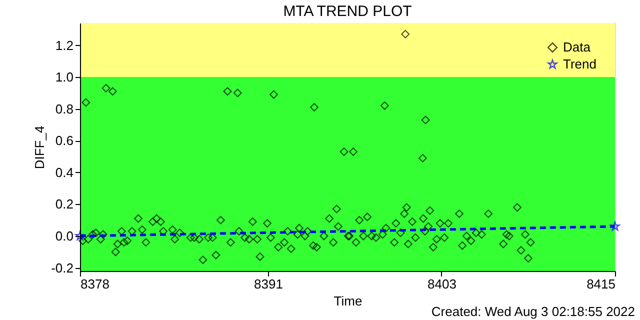  Describe the element at coordinates (64, 45) in the screenshot. I see `y-tick-label: 1.2` at that location.